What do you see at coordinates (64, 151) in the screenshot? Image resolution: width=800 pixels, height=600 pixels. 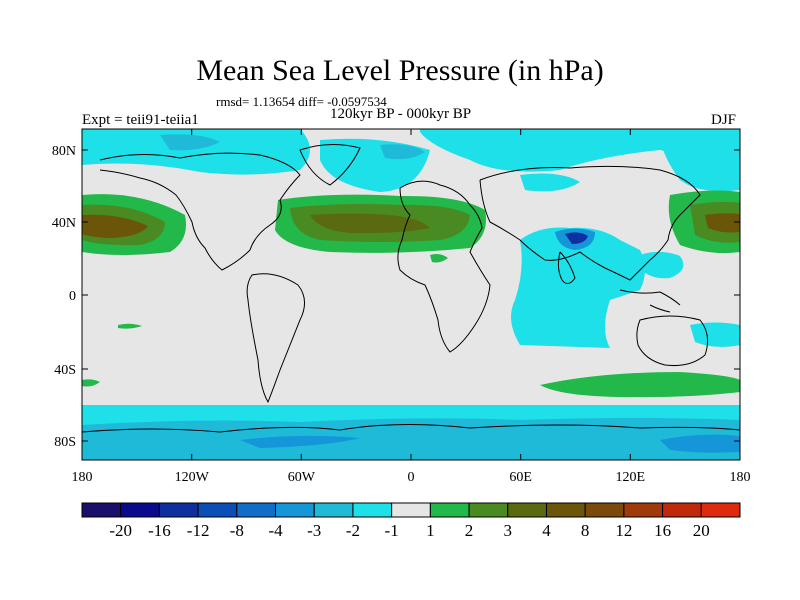 I see `lat-label: 80N` at bounding box center [64, 151].